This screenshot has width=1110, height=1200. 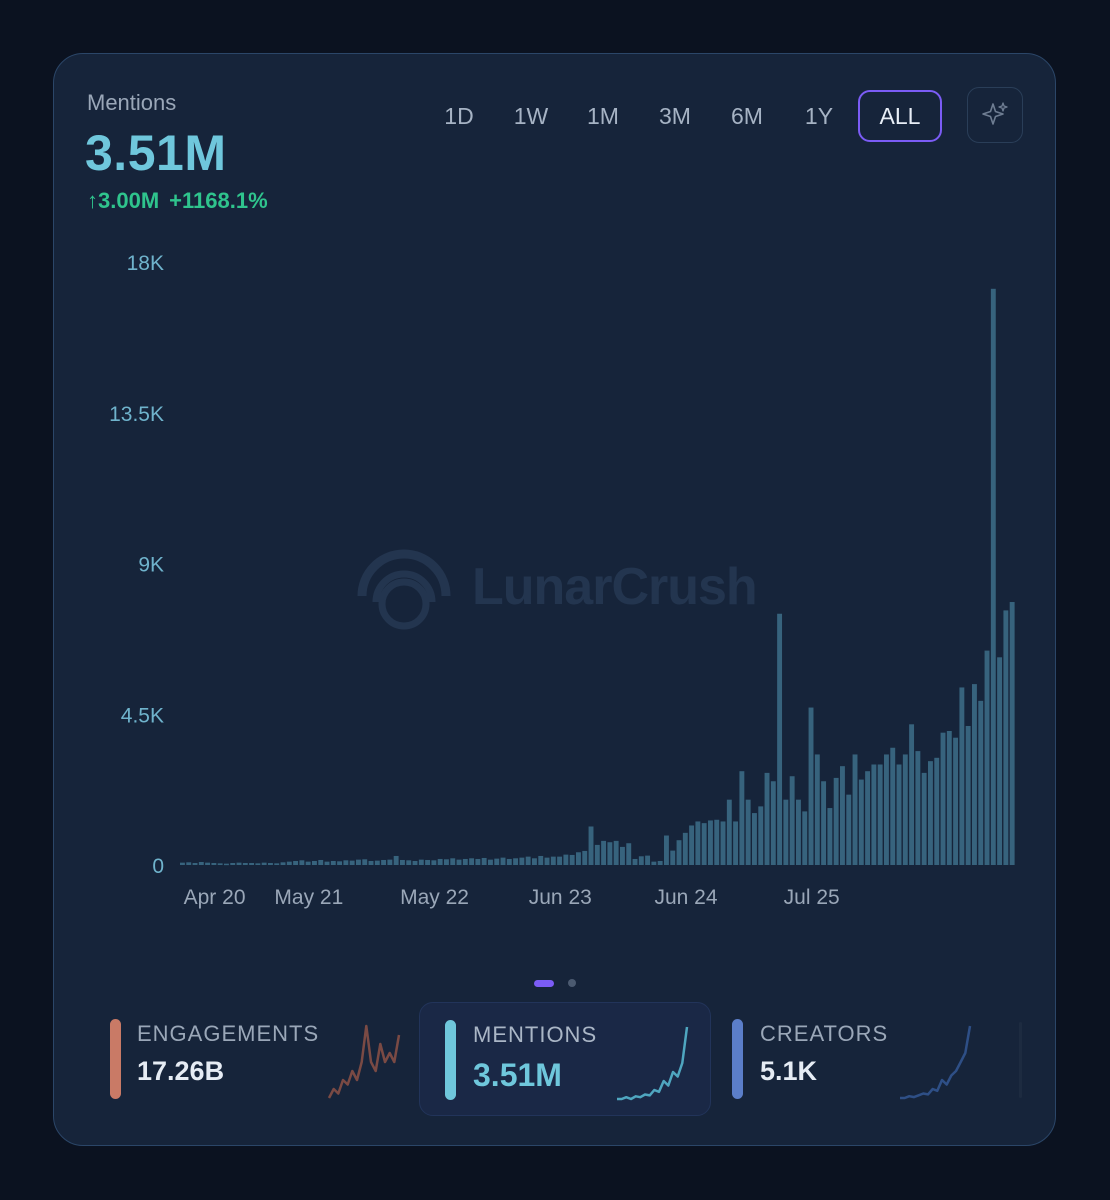 What do you see at coordinates (900, 116) in the screenshot?
I see `range-all-button: ALL` at bounding box center [900, 116].